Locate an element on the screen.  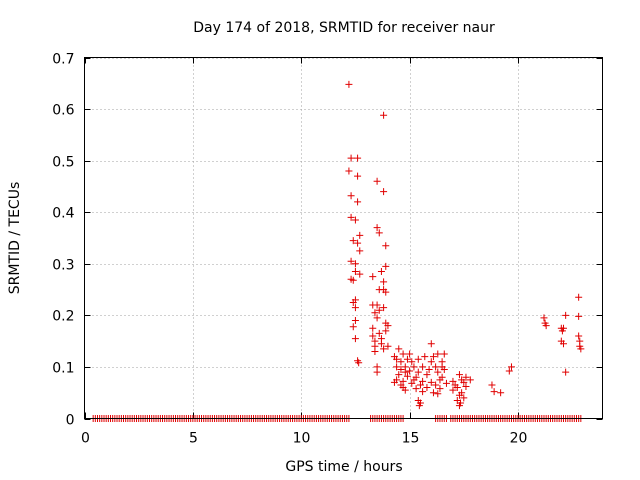
y-tick-label: 0.1 is located at coordinates (63, 369).